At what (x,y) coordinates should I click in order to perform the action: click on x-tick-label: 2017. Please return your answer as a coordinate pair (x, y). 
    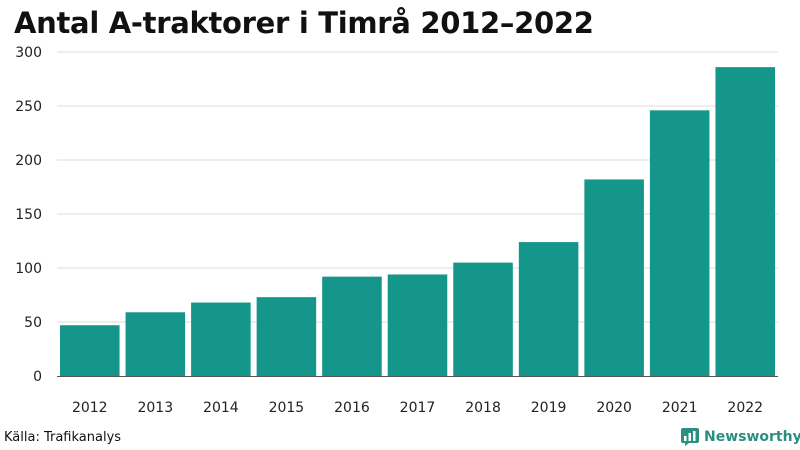
    Looking at the image, I should click on (418, 408).